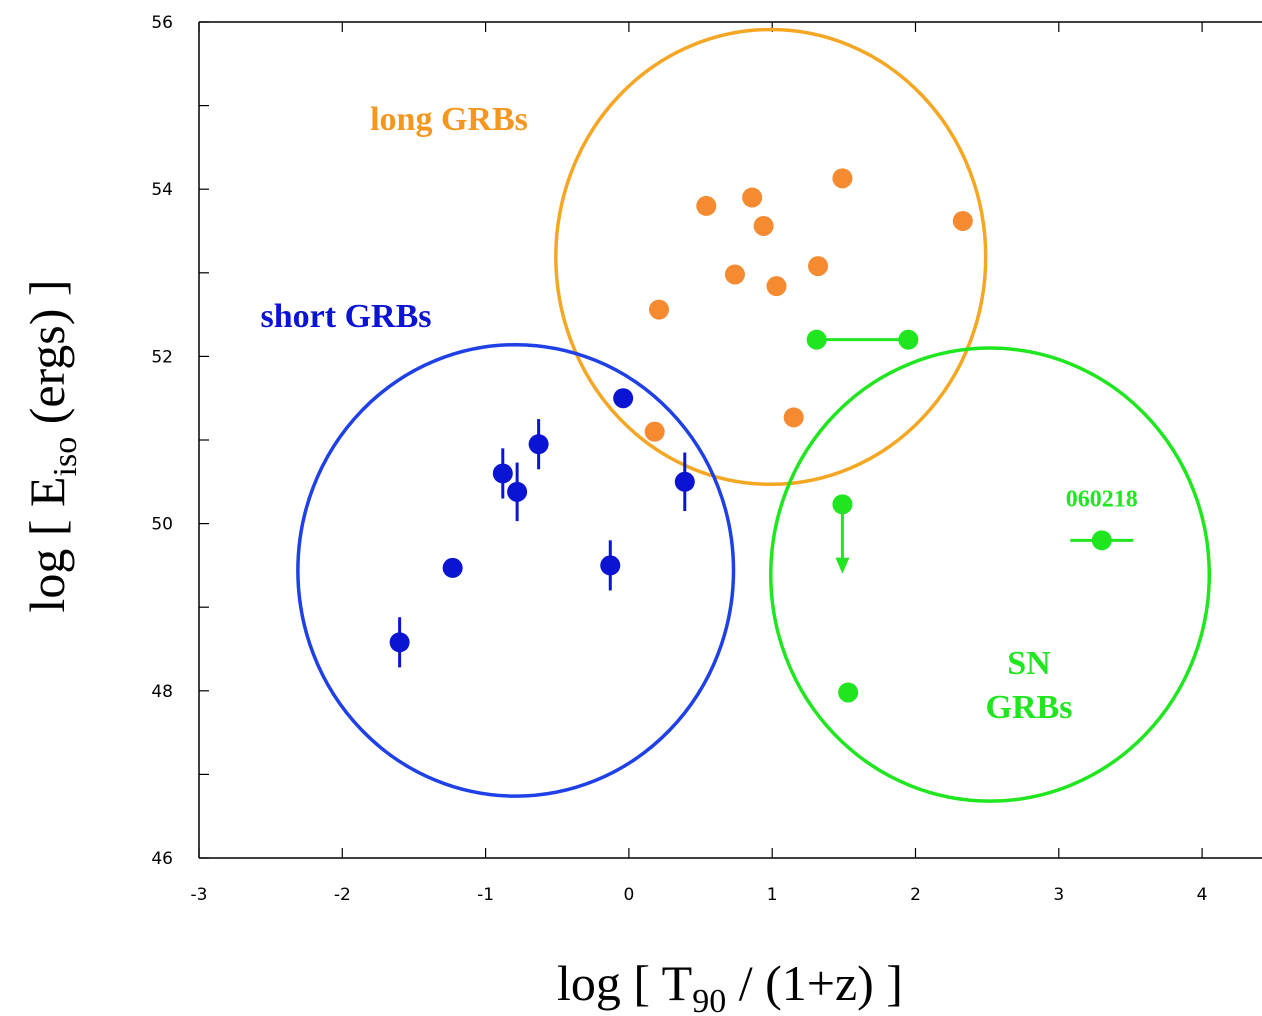 The height and width of the screenshot is (1016, 1262). Describe the element at coordinates (449, 119) in the screenshot. I see `long-grb-label: long GRBs` at that location.